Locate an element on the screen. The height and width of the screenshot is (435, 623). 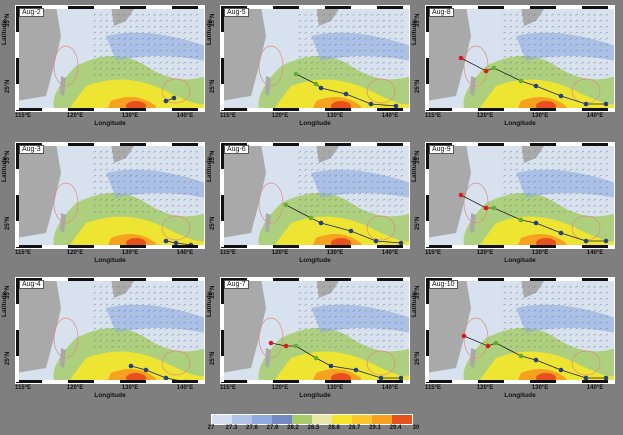
colorbar-labels: 27 27.3 27.6 27.9 28.2 28.5 28.8 28.7 29.1 29.4 30 is located at coordinates (320, 430).